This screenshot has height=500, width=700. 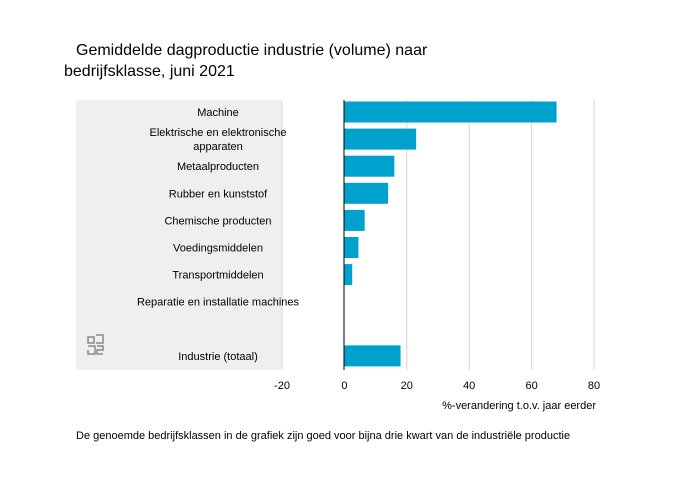 I want to click on category-label: Machine, so click(x=218, y=113).